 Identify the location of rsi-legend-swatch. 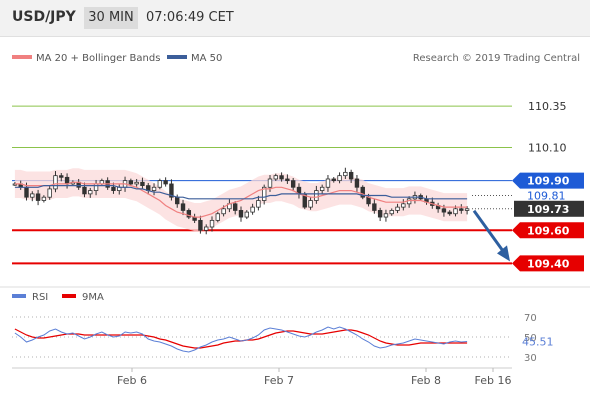
(19, 296).